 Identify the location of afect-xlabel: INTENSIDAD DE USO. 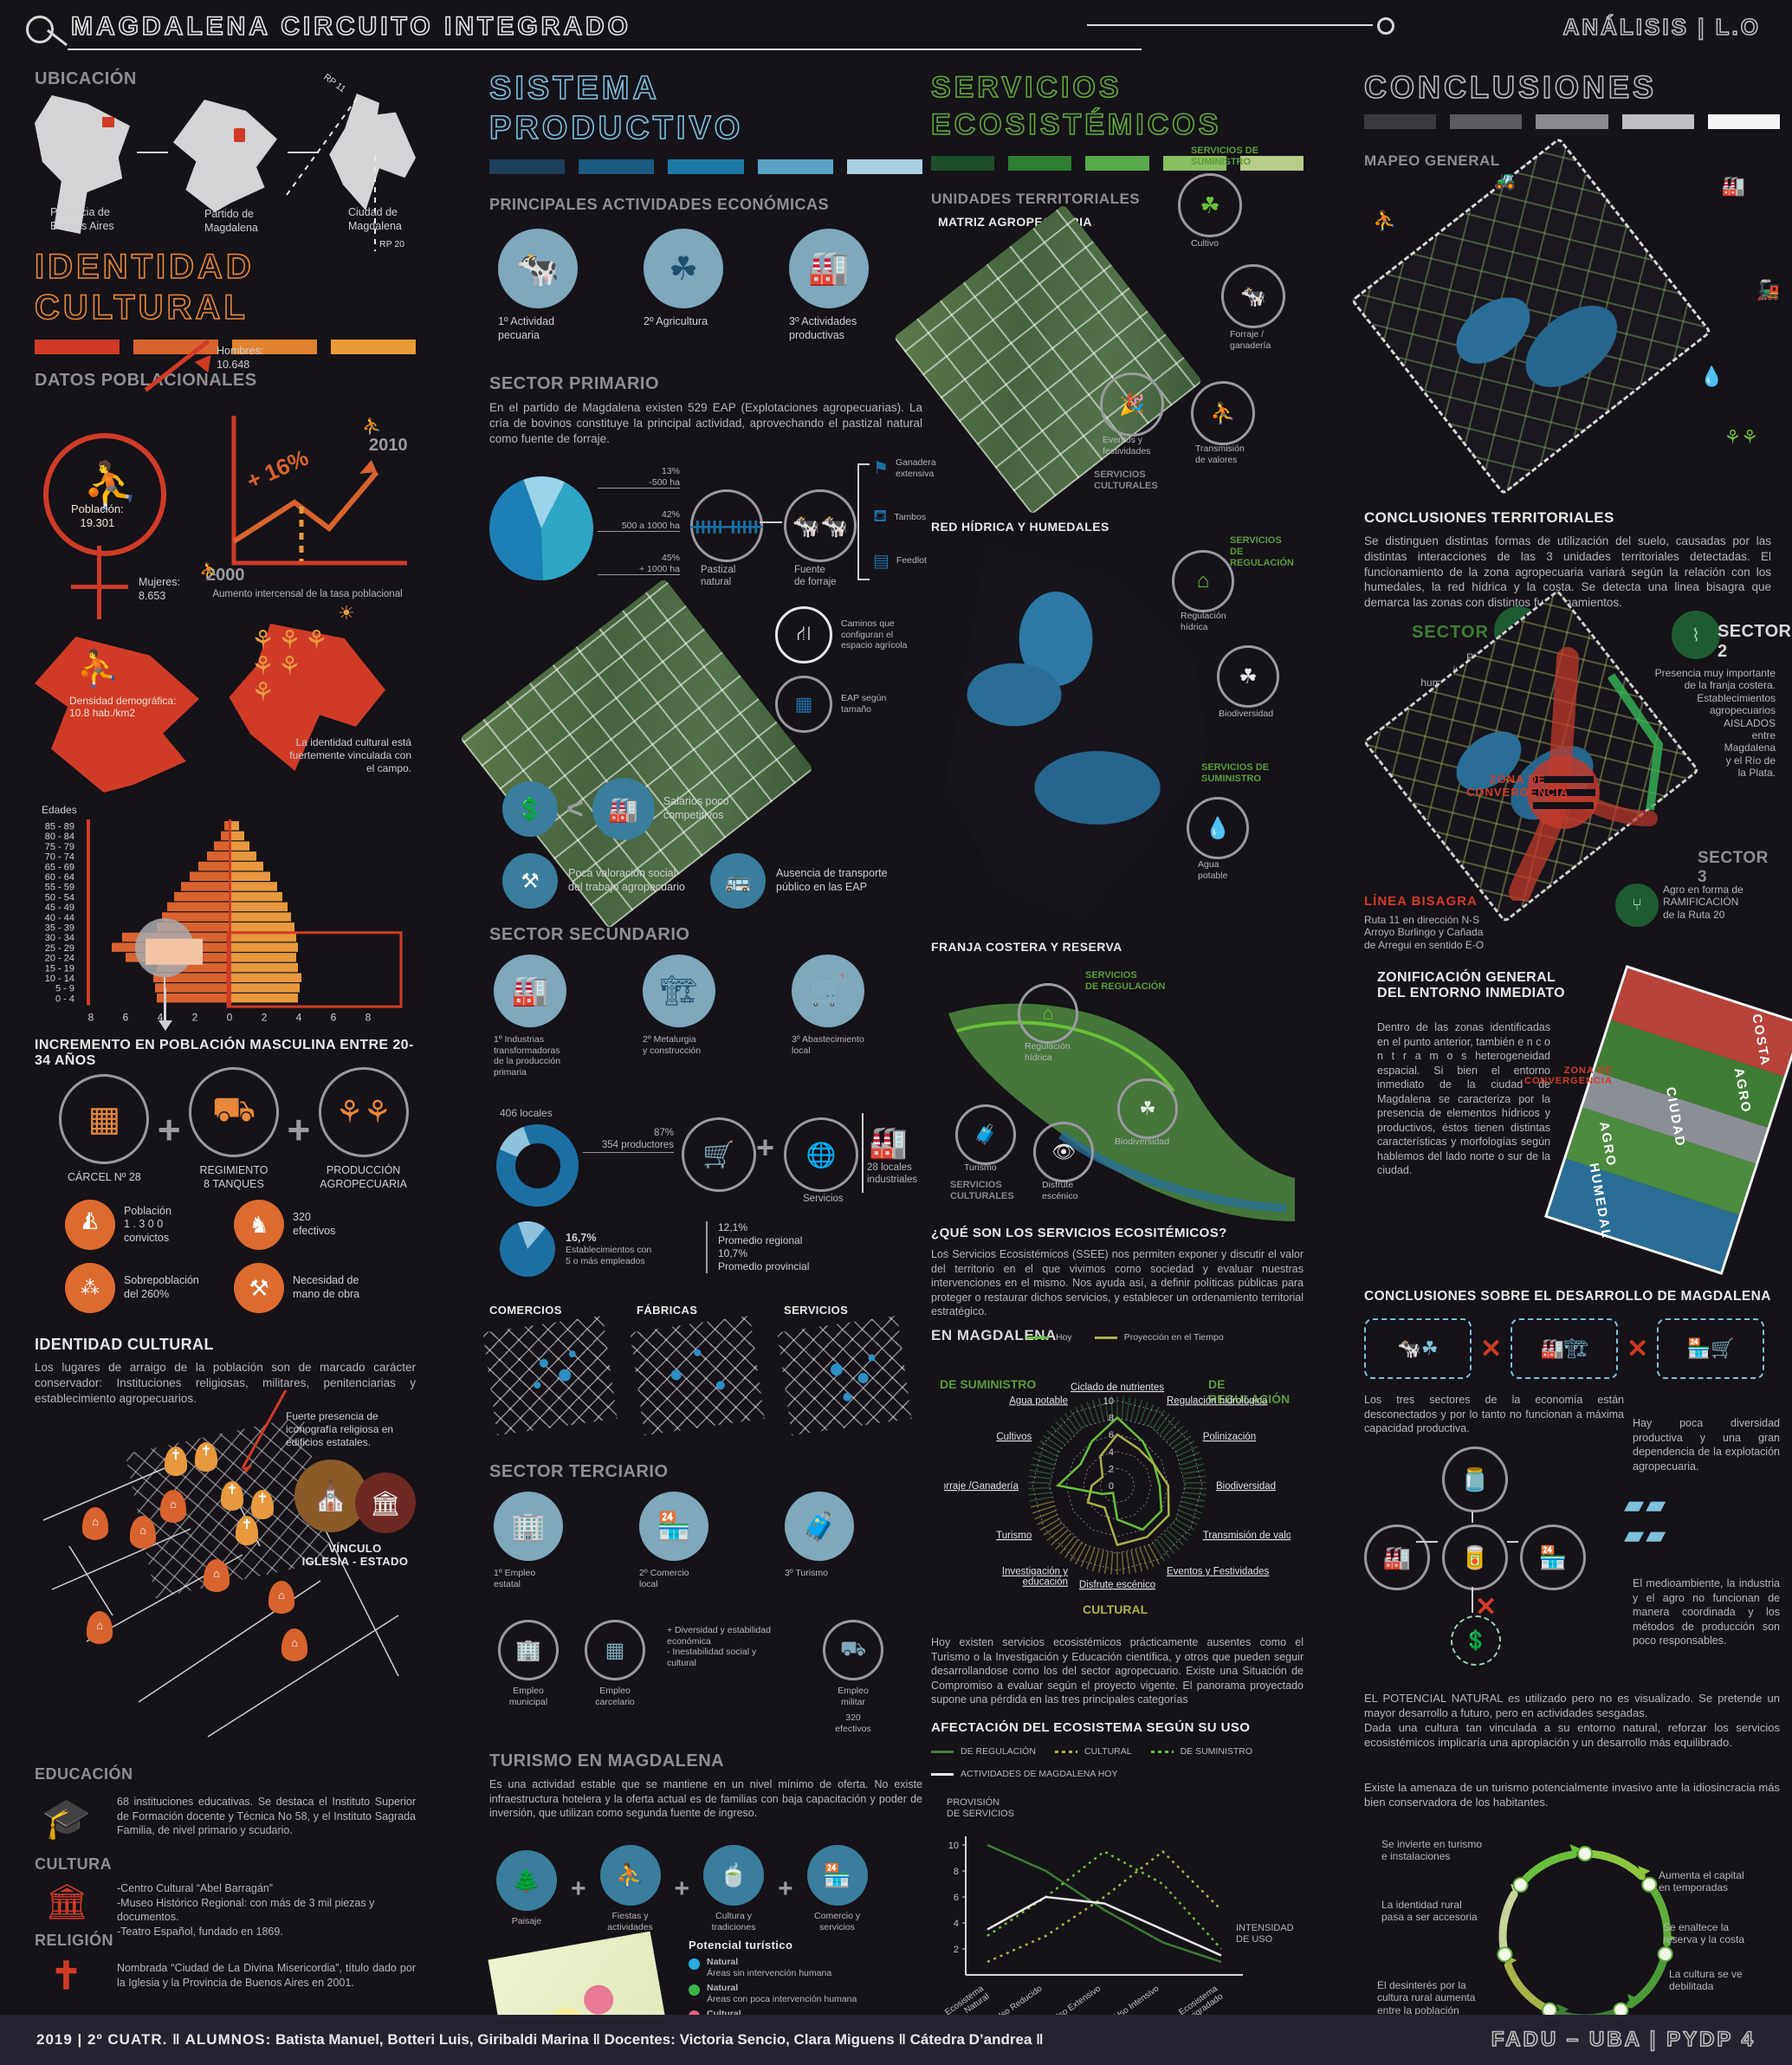
(1265, 1934).